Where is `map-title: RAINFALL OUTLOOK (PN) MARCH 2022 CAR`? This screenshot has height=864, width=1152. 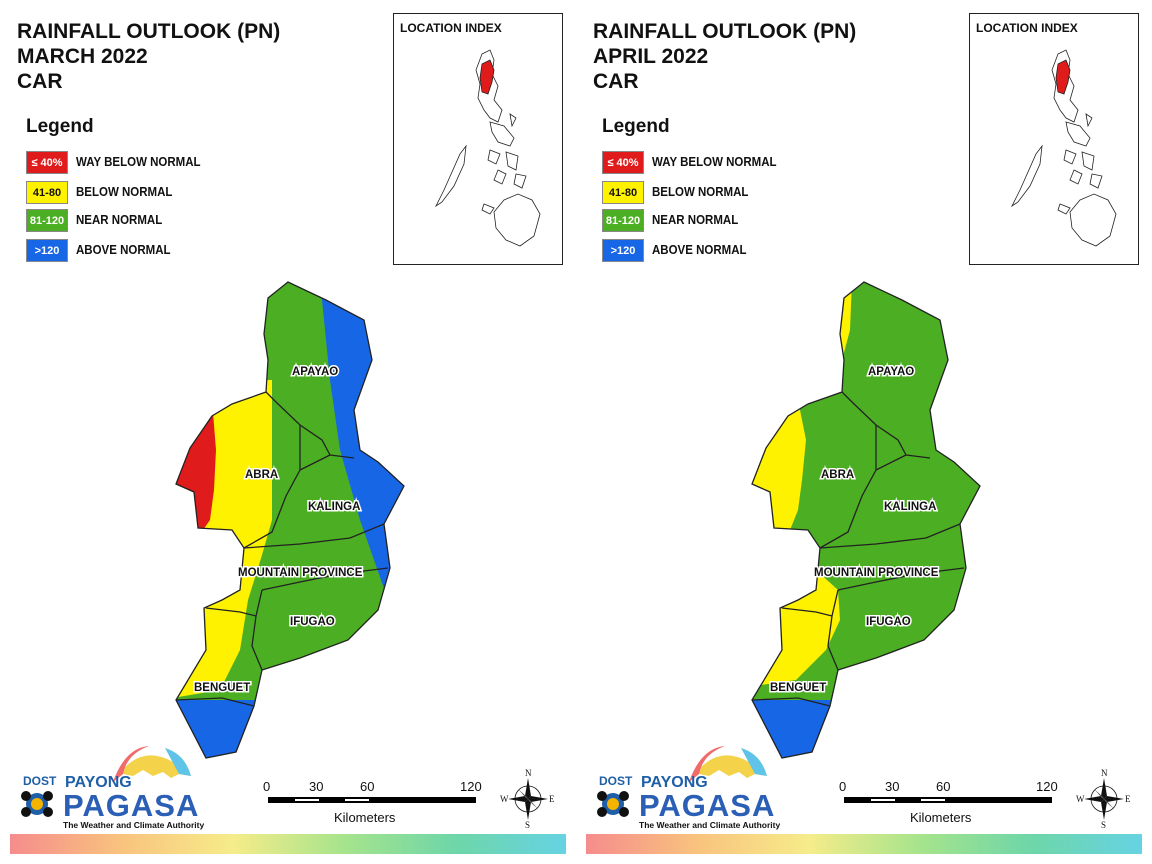 map-title: RAINFALL OUTLOOK (PN) MARCH 2022 CAR is located at coordinates (148, 56).